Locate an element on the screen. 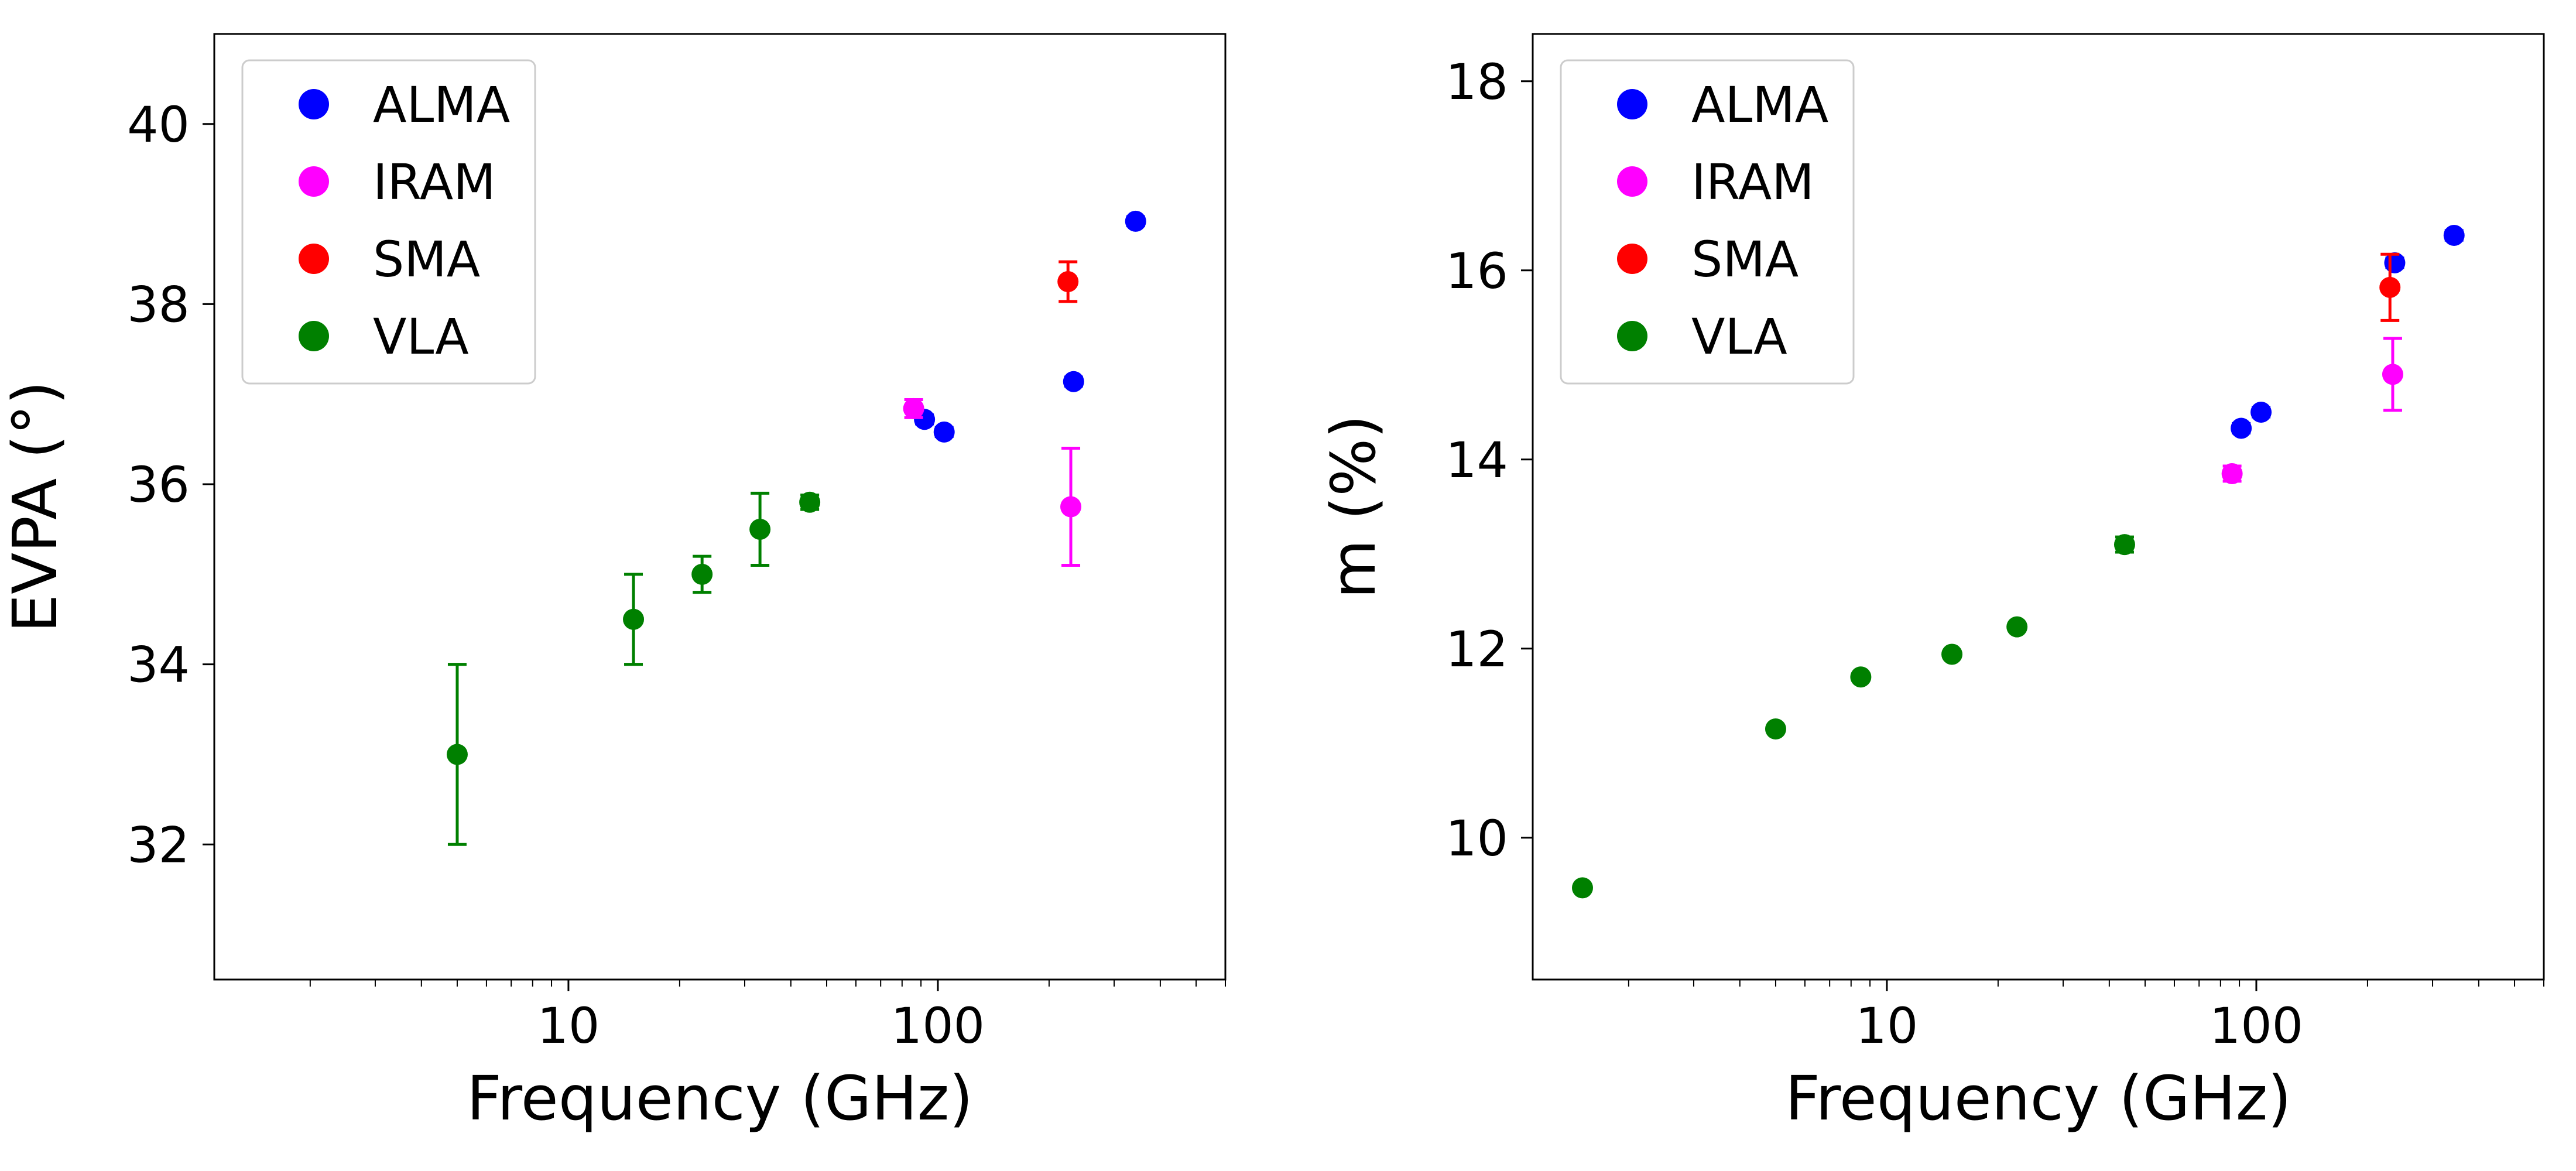 This screenshot has width=2576, height=1171. y-axis-label: m (%) is located at coordinates (1353, 506).